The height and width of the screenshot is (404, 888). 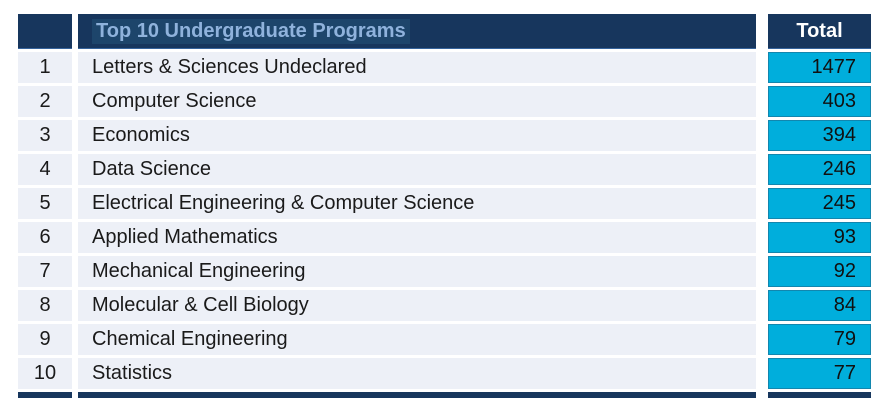 What do you see at coordinates (417, 305) in the screenshot?
I see `program-cell: Molecular & Cell Biology` at bounding box center [417, 305].